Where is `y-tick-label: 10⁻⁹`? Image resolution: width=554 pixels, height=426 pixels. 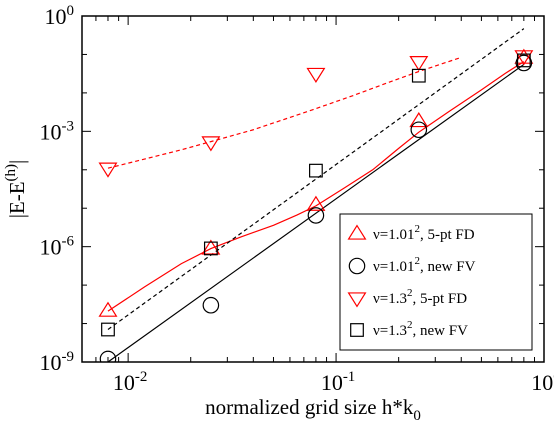 y-tick-label: 10⁻⁹ is located at coordinates (57, 362).